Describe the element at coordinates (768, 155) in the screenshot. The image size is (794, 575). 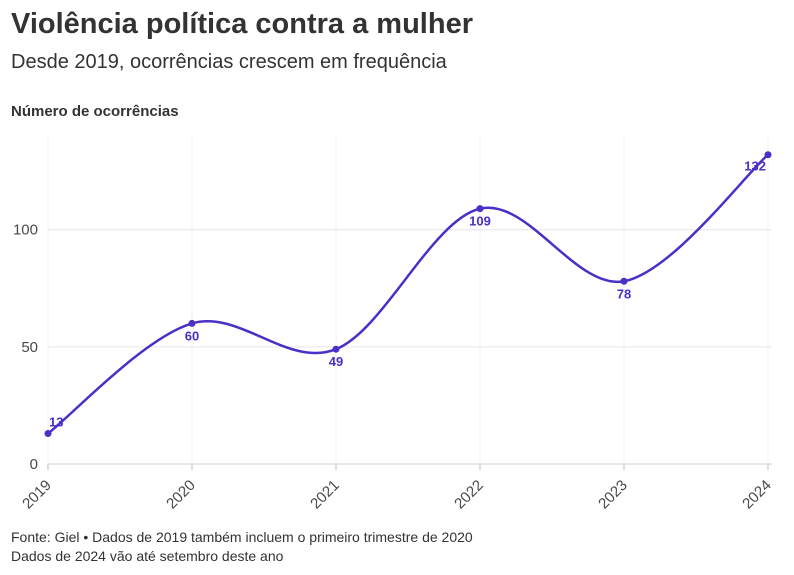
I see `data-point-2024` at that location.